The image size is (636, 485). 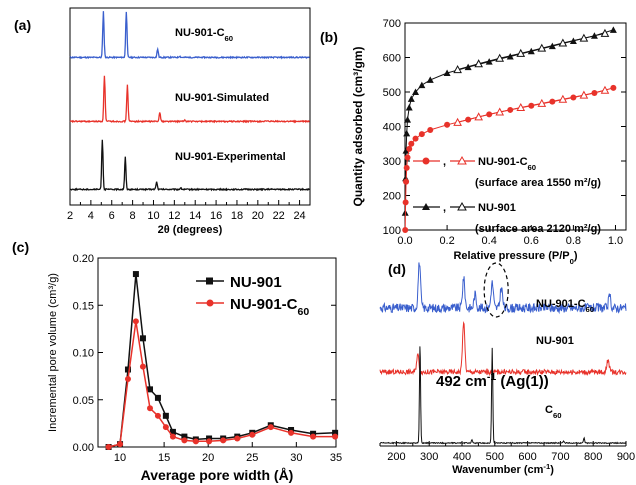 I want to click on x-tick-label: 300, so click(x=429, y=457).